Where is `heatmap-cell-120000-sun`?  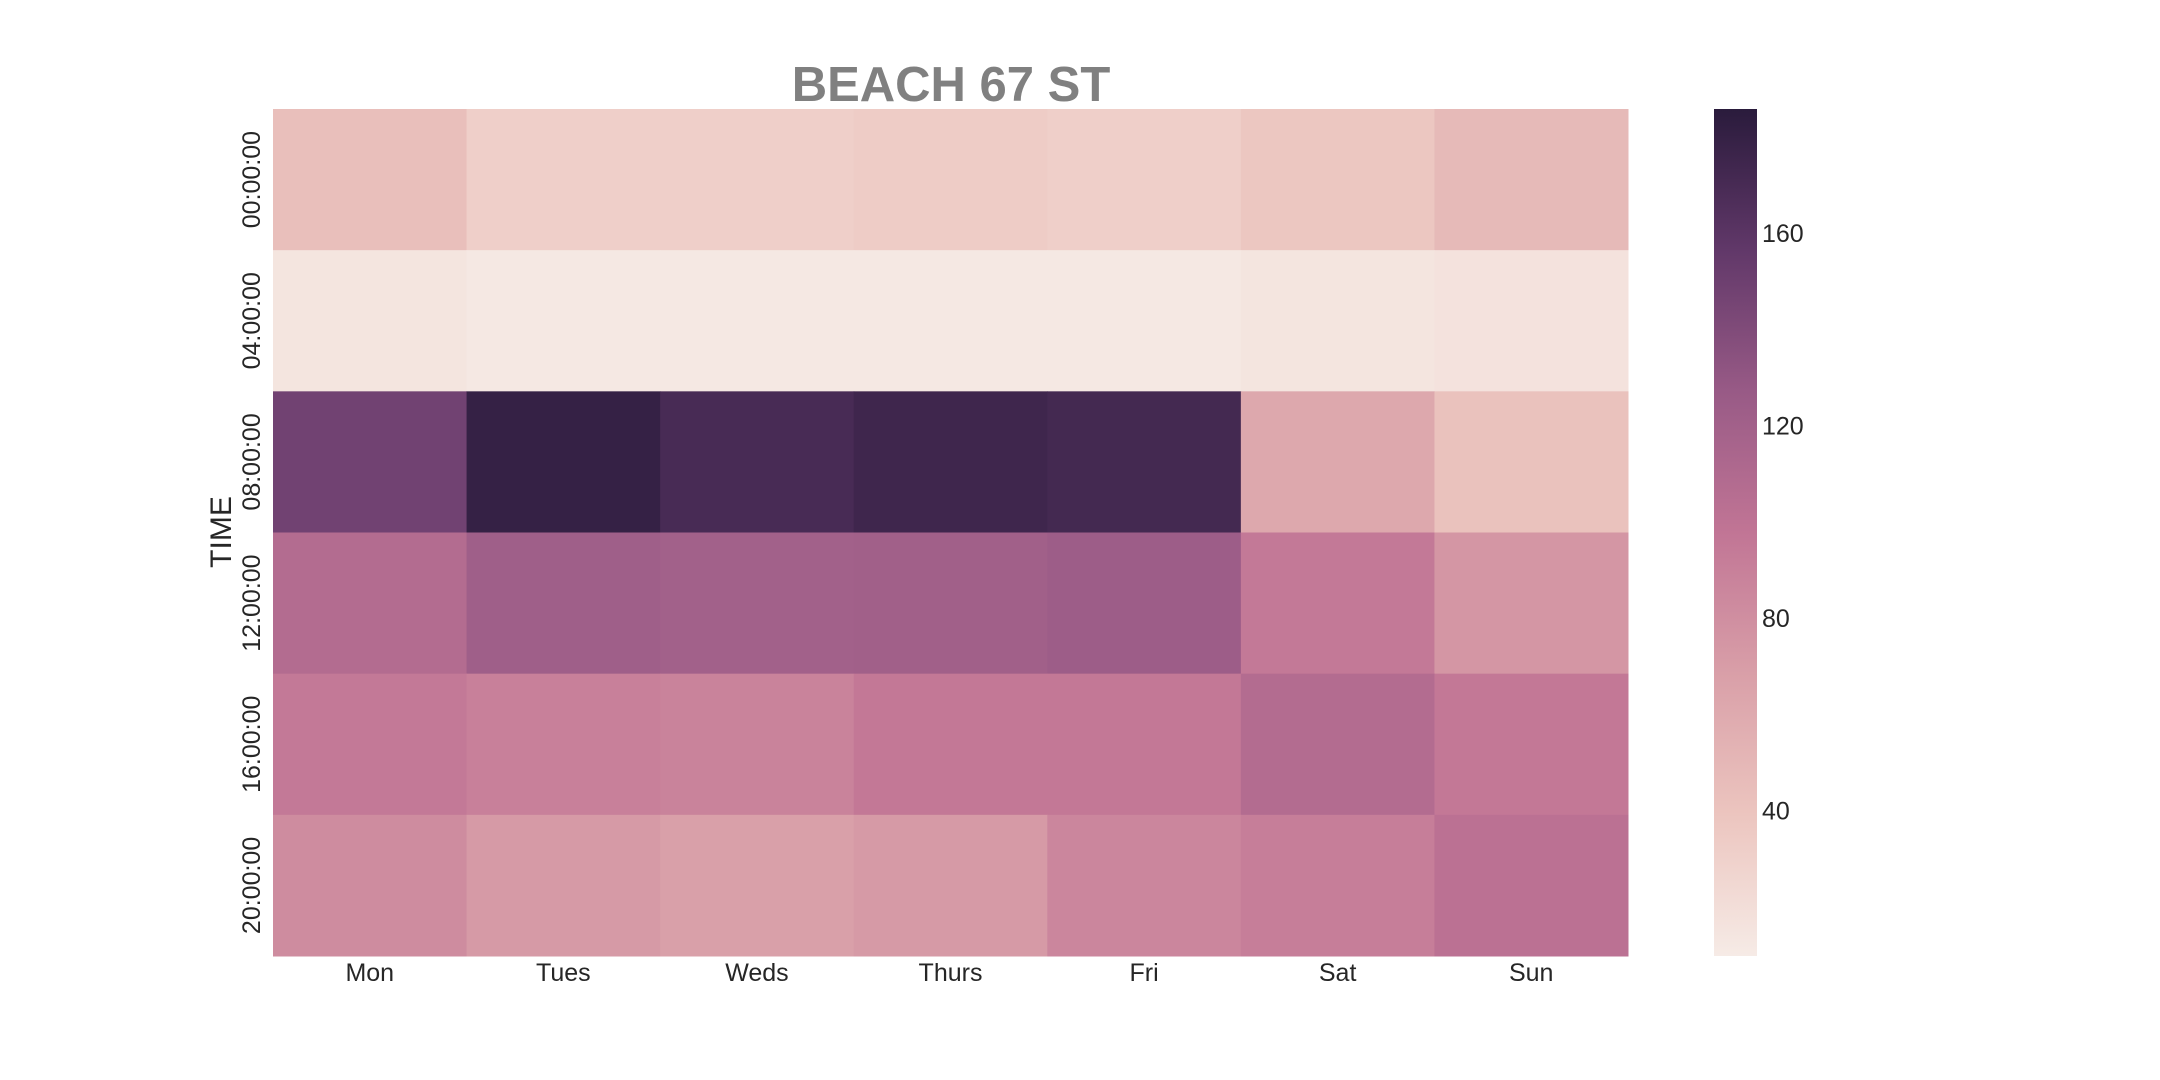
heatmap-cell-120000-sun is located at coordinates (1531, 603).